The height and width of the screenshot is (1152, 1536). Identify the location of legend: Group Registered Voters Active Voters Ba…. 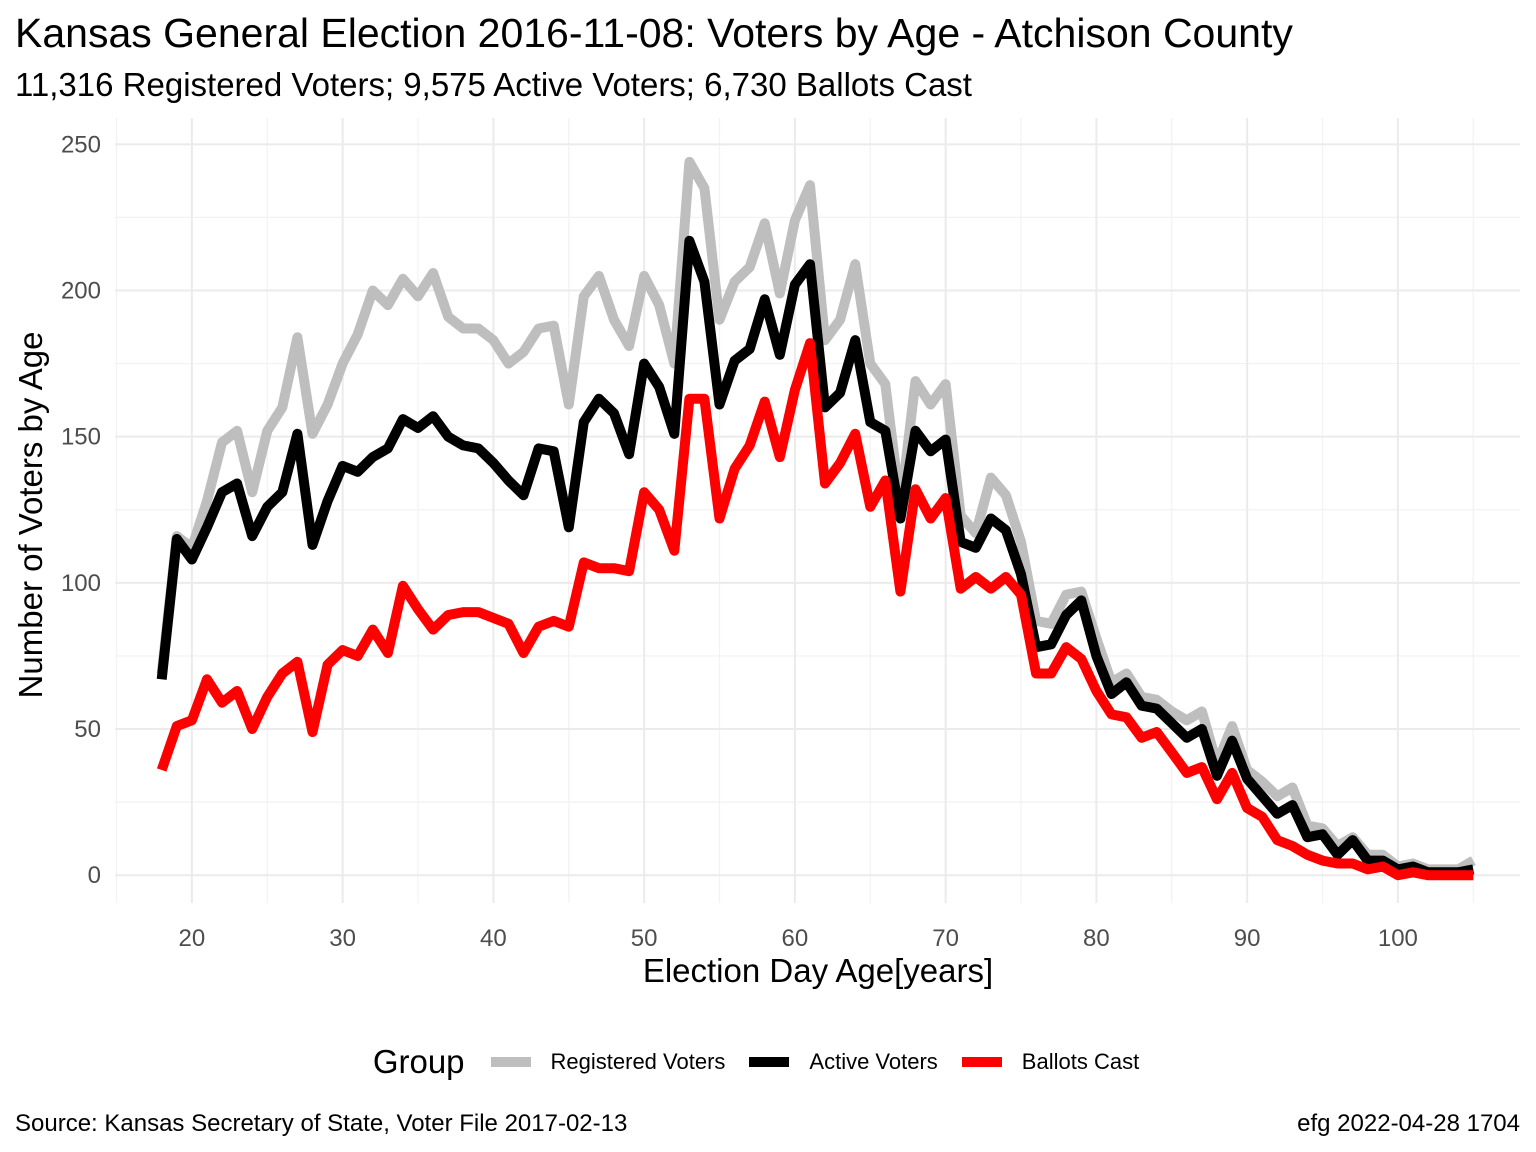
(768, 1062).